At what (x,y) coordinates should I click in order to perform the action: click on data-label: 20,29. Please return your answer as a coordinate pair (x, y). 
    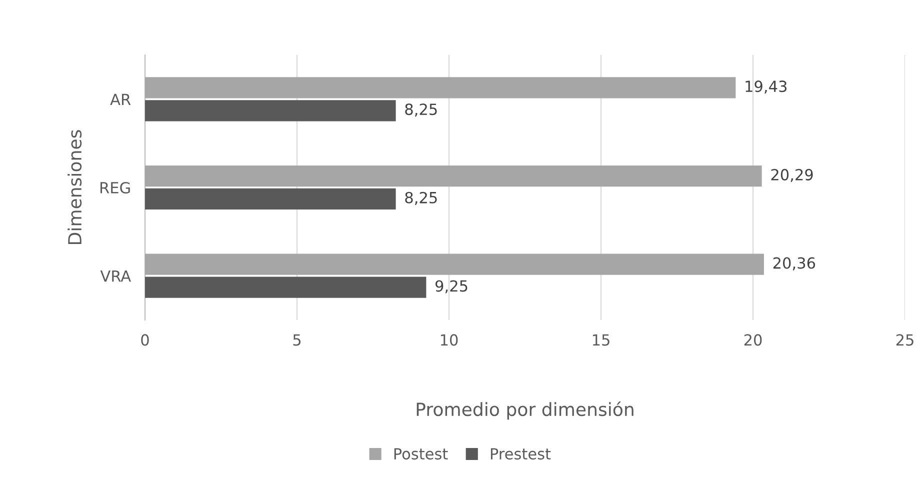
    Looking at the image, I should click on (792, 175).